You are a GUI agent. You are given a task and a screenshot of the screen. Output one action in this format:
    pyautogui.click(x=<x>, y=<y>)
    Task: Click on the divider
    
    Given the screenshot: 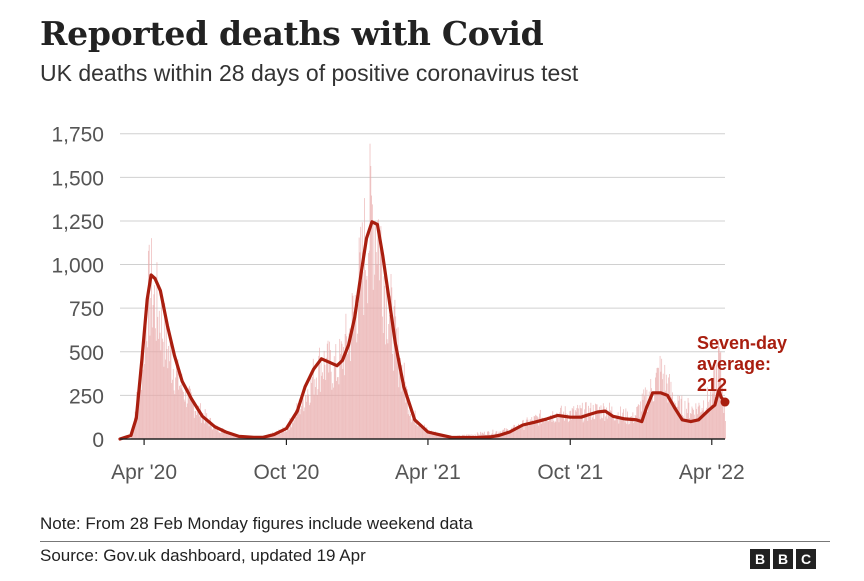 What is the action you would take?
    pyautogui.click(x=435, y=541)
    